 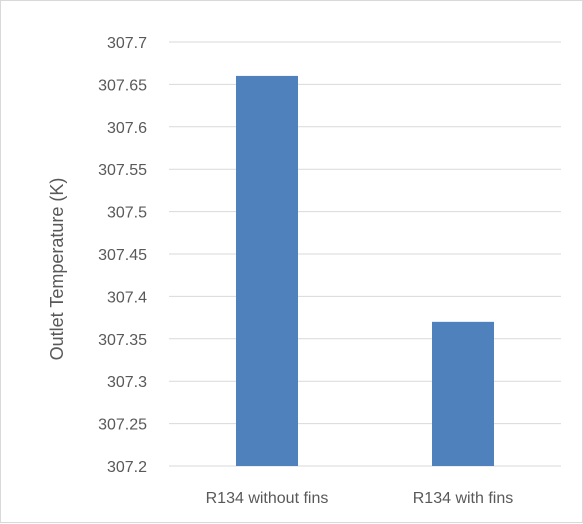 I want to click on y-tick-label: 307.6, so click(x=127, y=128).